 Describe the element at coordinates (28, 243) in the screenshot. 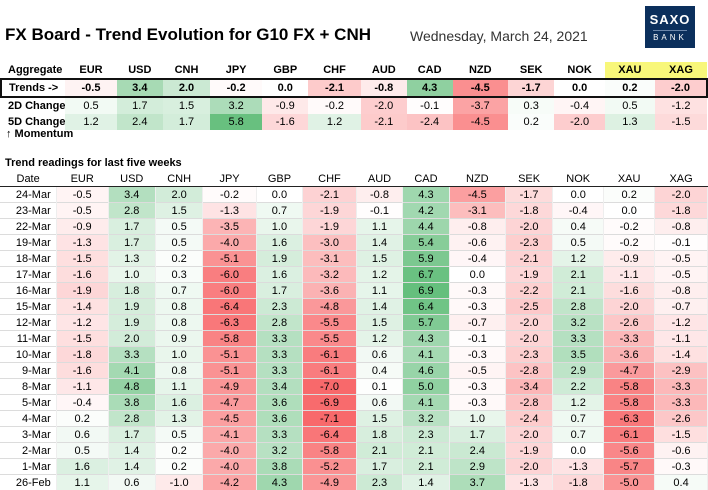

I see `date-cell: 19-Mar` at that location.